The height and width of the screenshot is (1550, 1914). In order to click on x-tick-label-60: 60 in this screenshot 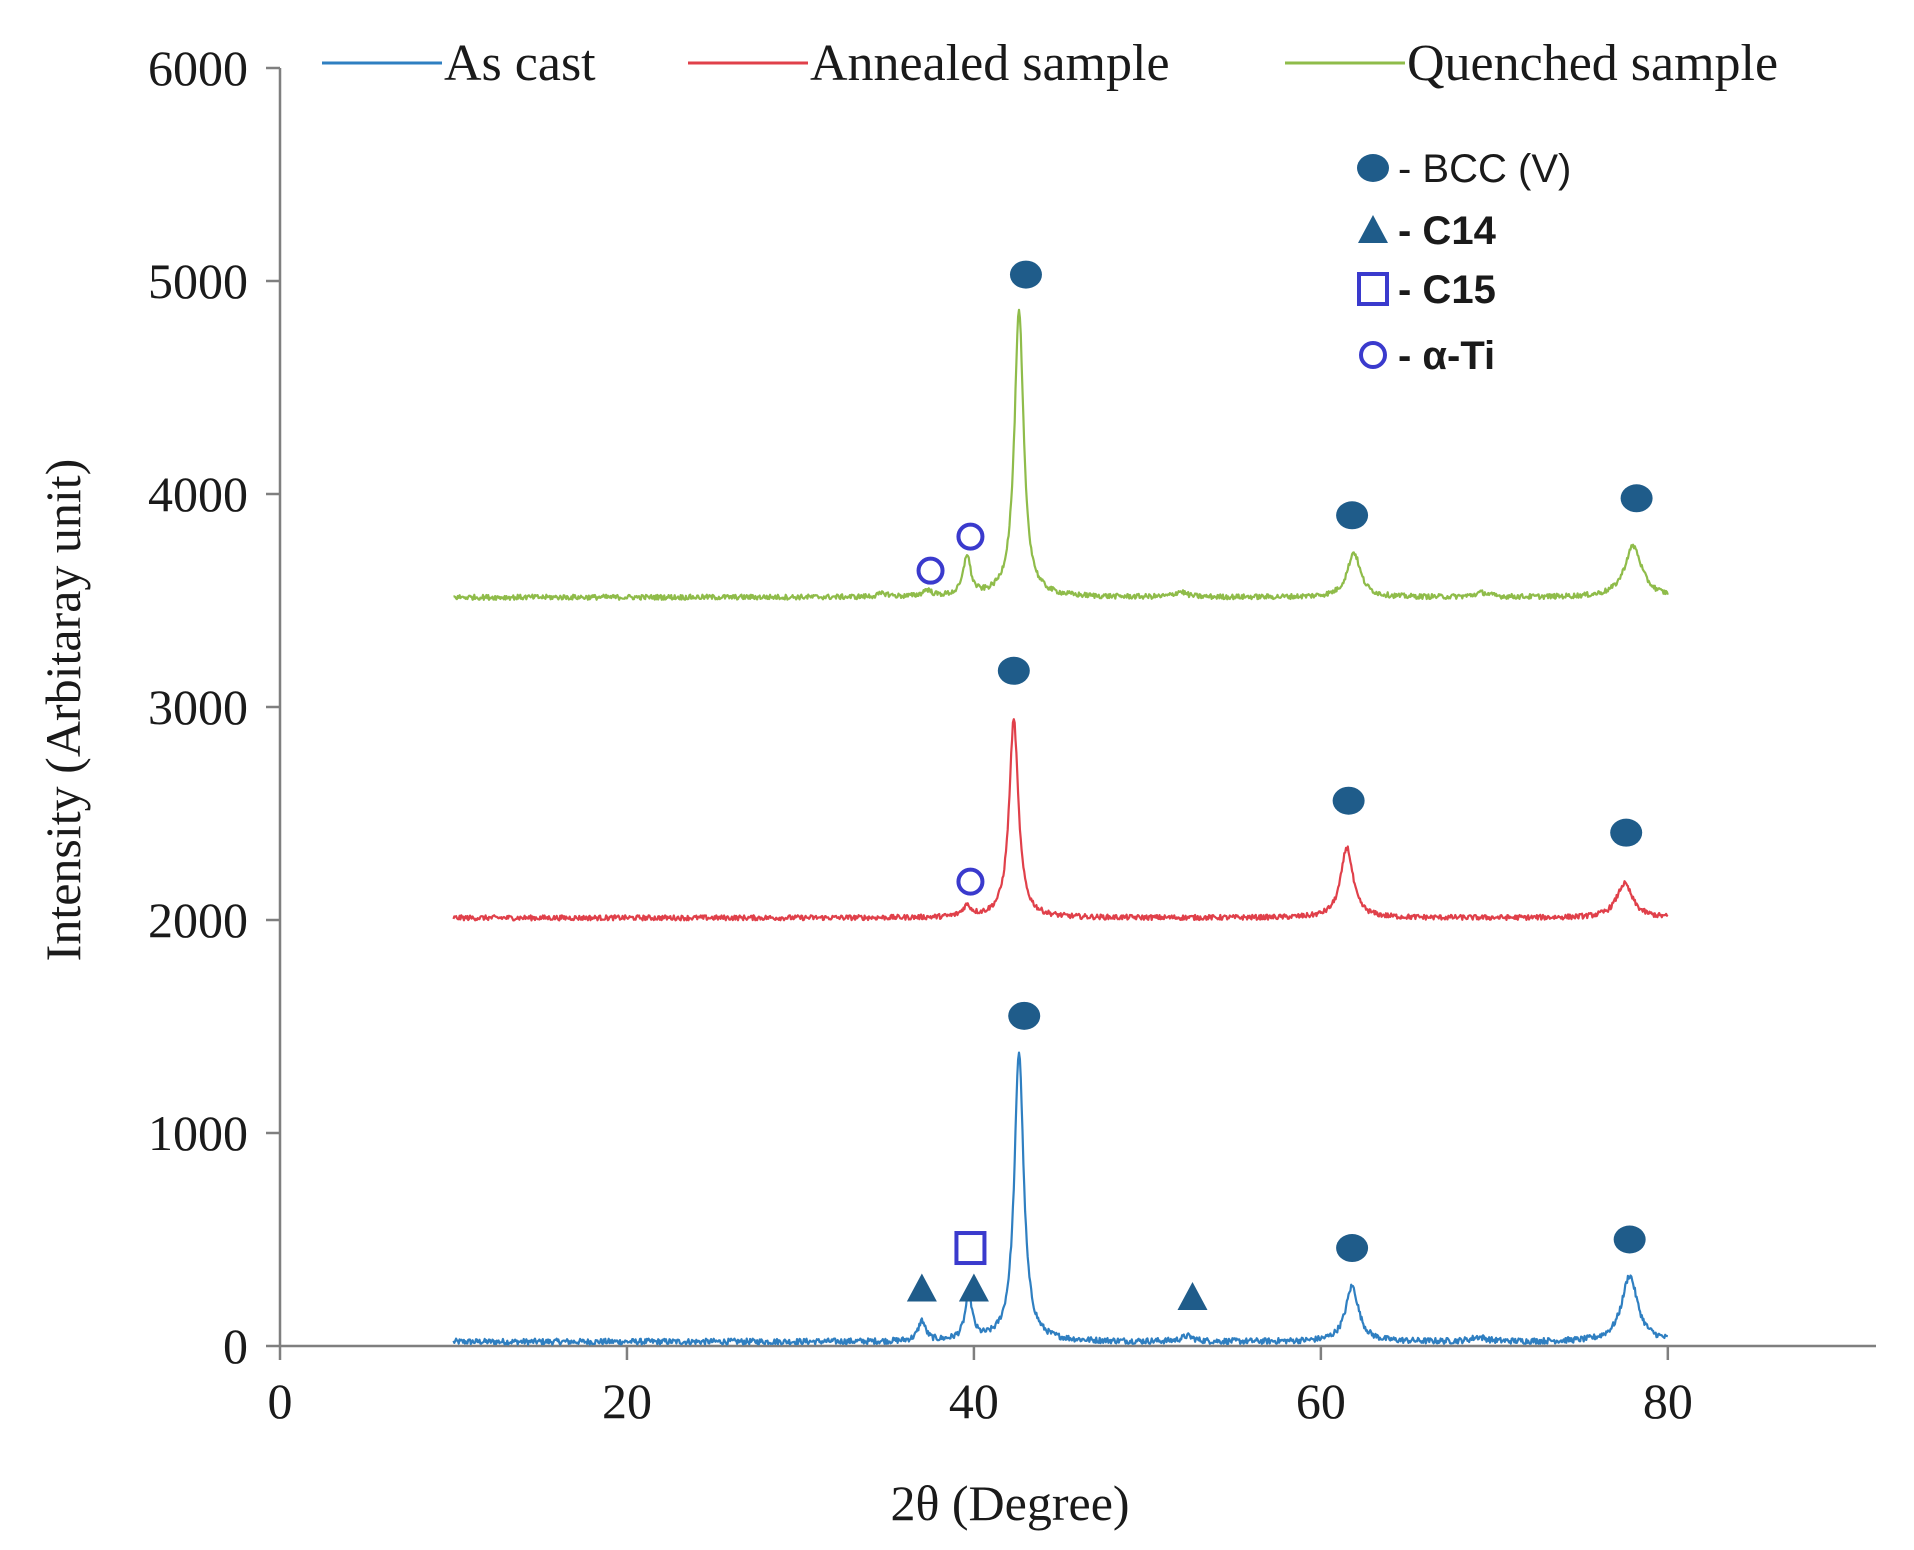, I will do `click(1321, 1401)`.